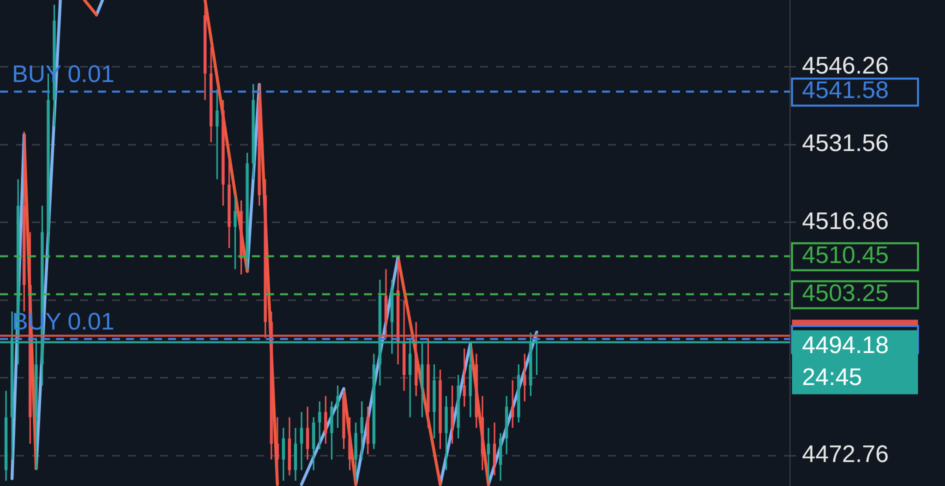 The height and width of the screenshot is (486, 945). Describe the element at coordinates (845, 90) in the screenshot. I see `ref-line-label: 4541.58` at that location.